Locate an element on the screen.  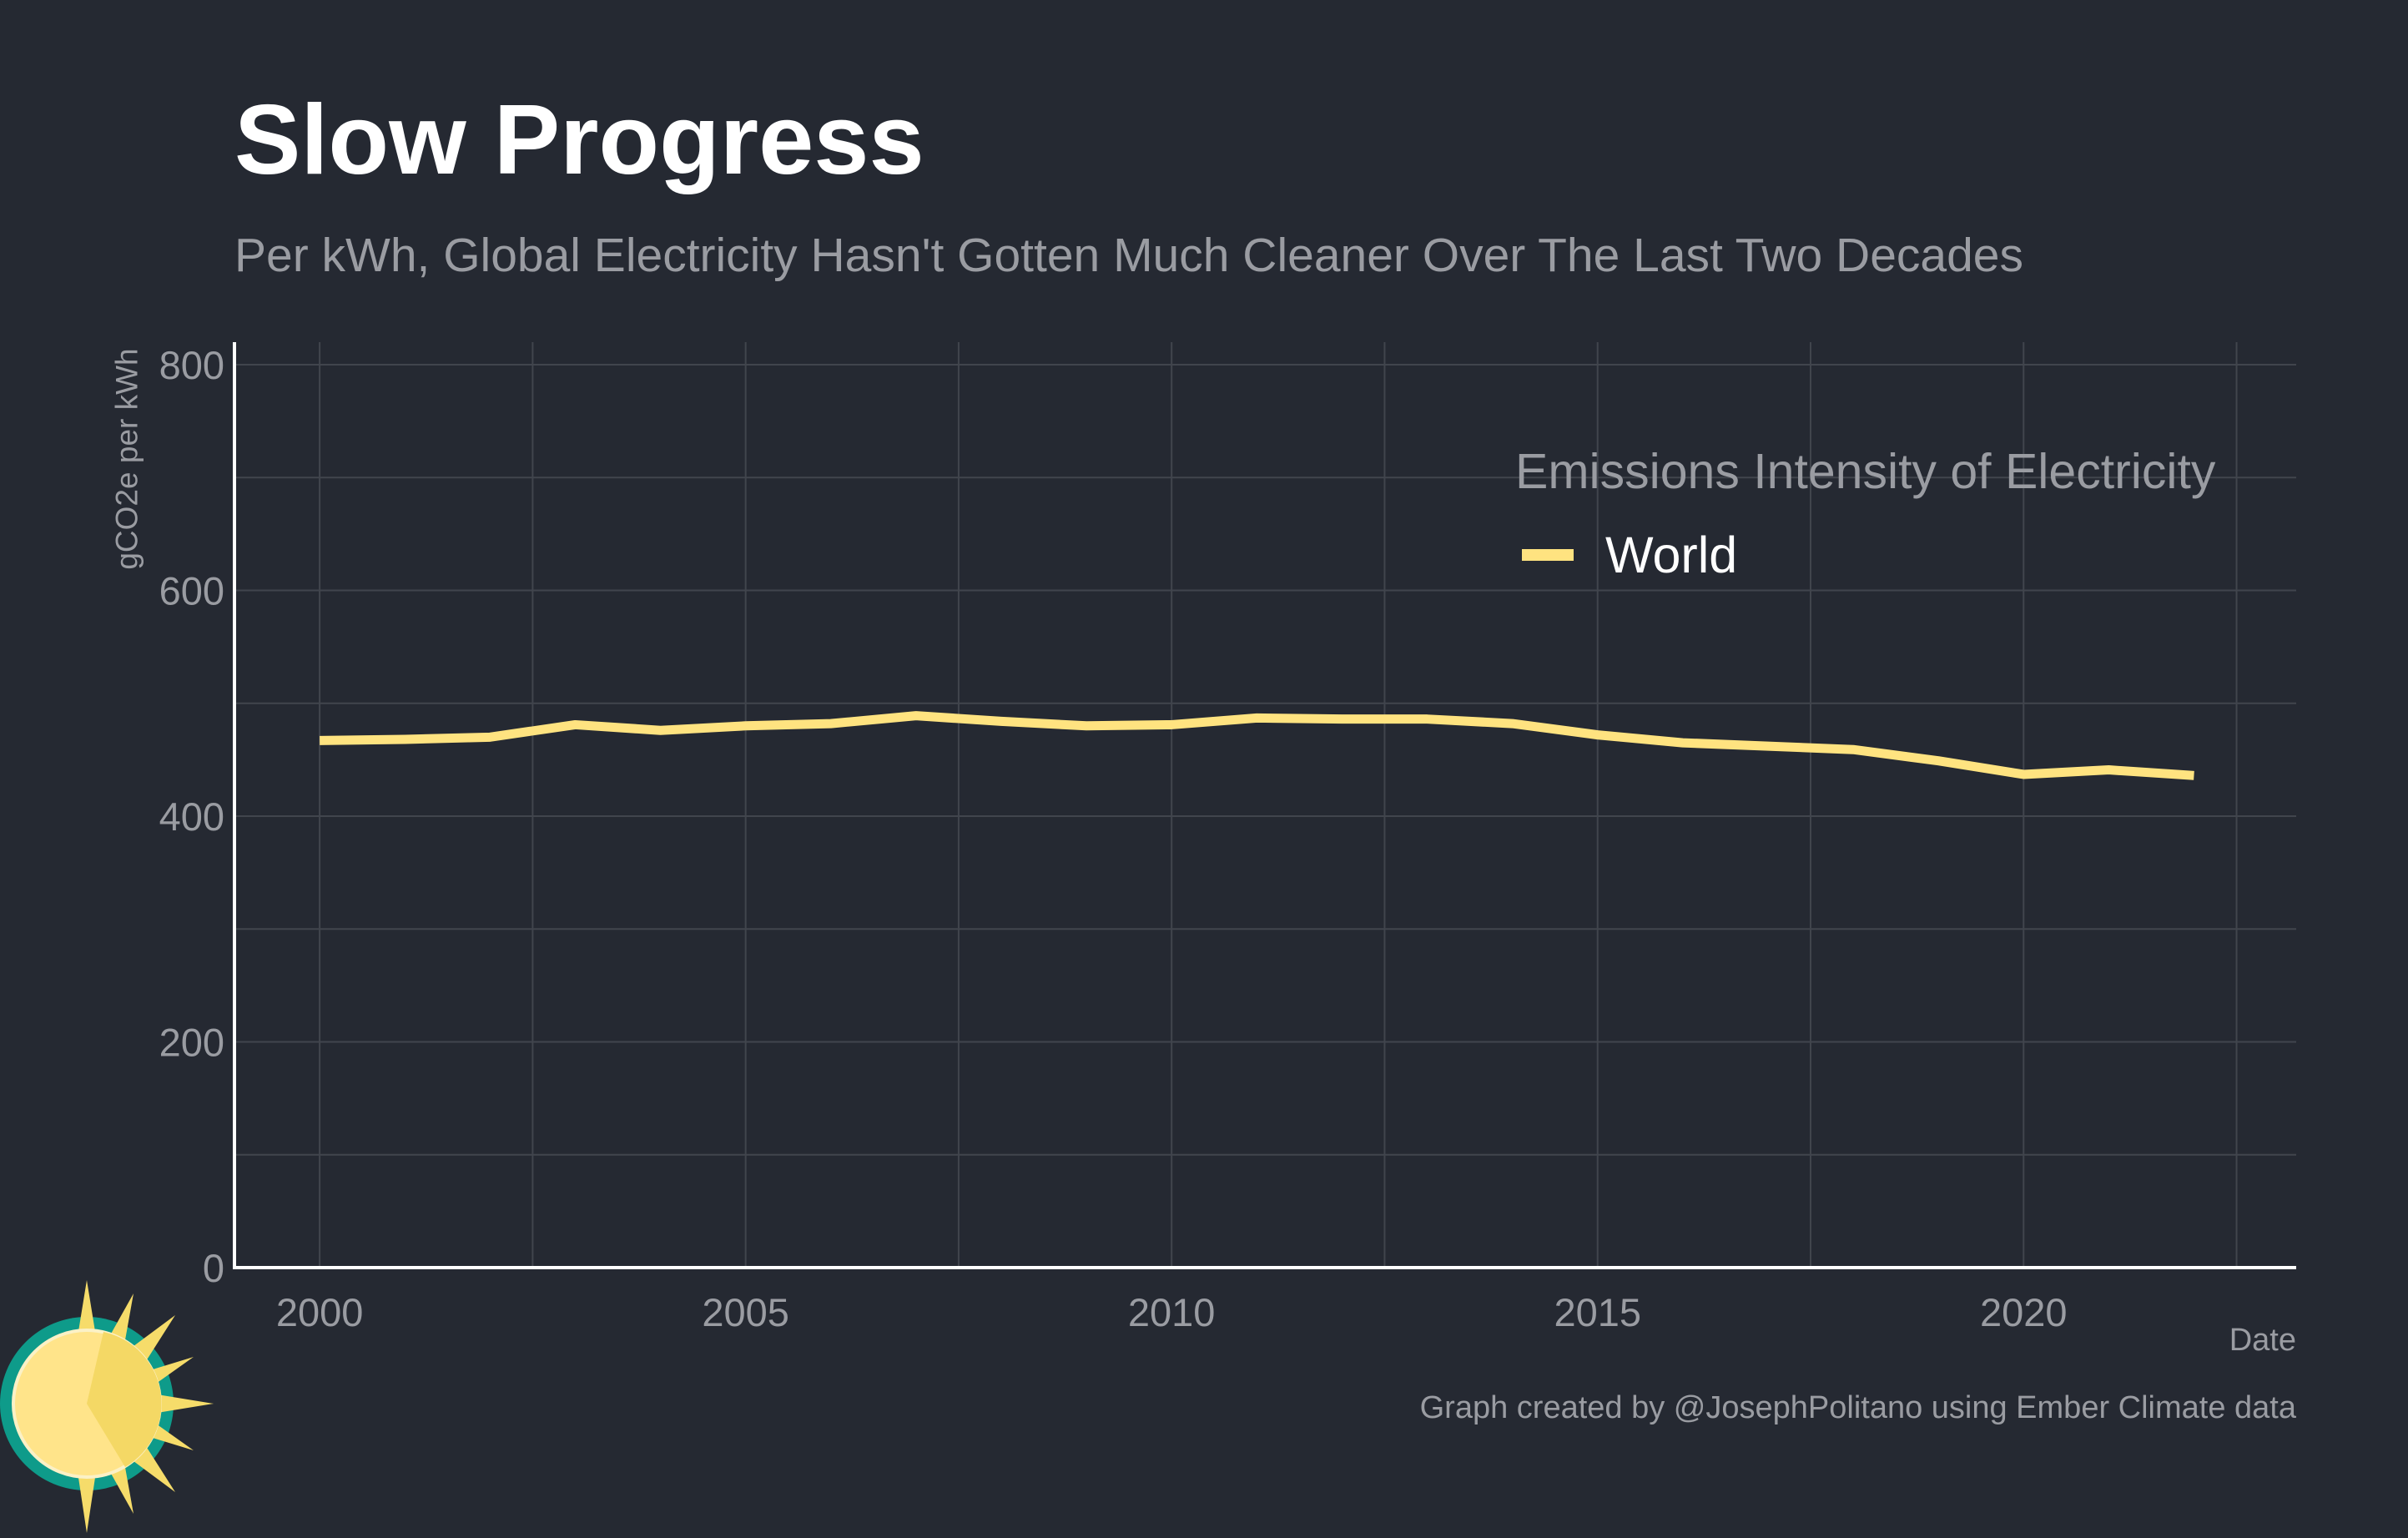
series-line-world is located at coordinates (1257, 745).